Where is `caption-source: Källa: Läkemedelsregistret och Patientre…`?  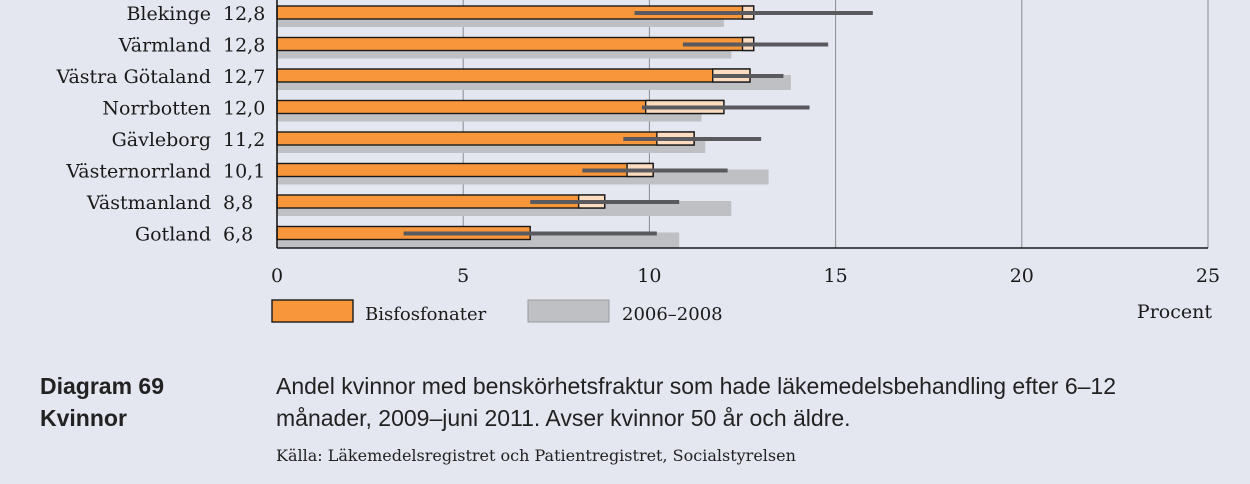
caption-source: Källa: Läkemedelsregistret och Patientre… is located at coordinates (536, 455).